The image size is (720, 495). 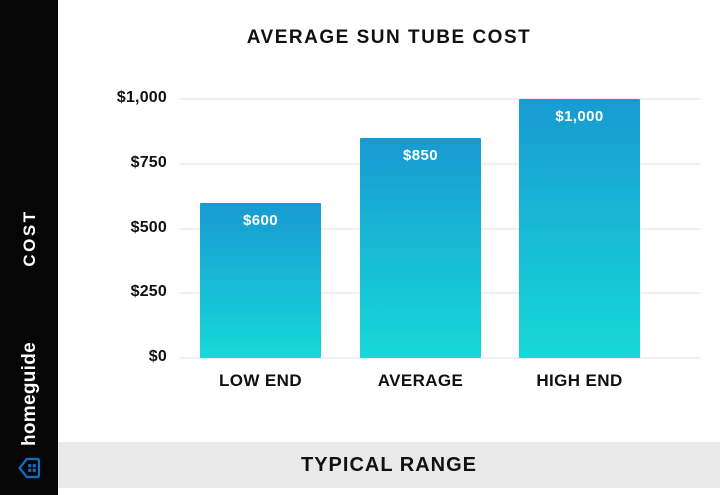 I want to click on bar-high-end: $1,000, so click(x=579, y=228).